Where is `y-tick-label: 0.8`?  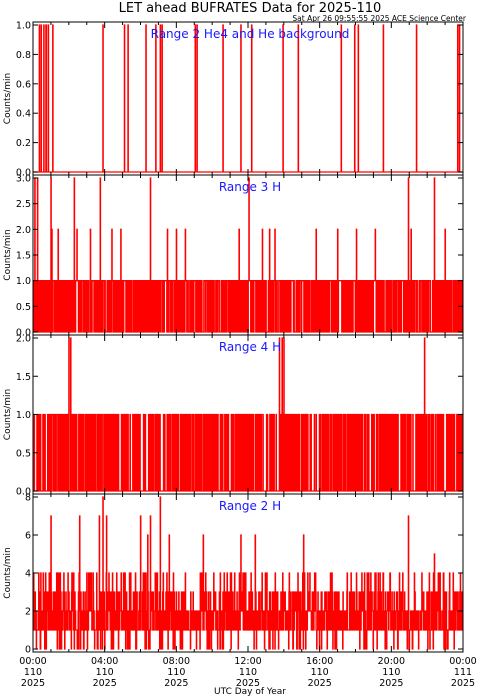 y-tick-label: 0.8 is located at coordinates (23, 55).